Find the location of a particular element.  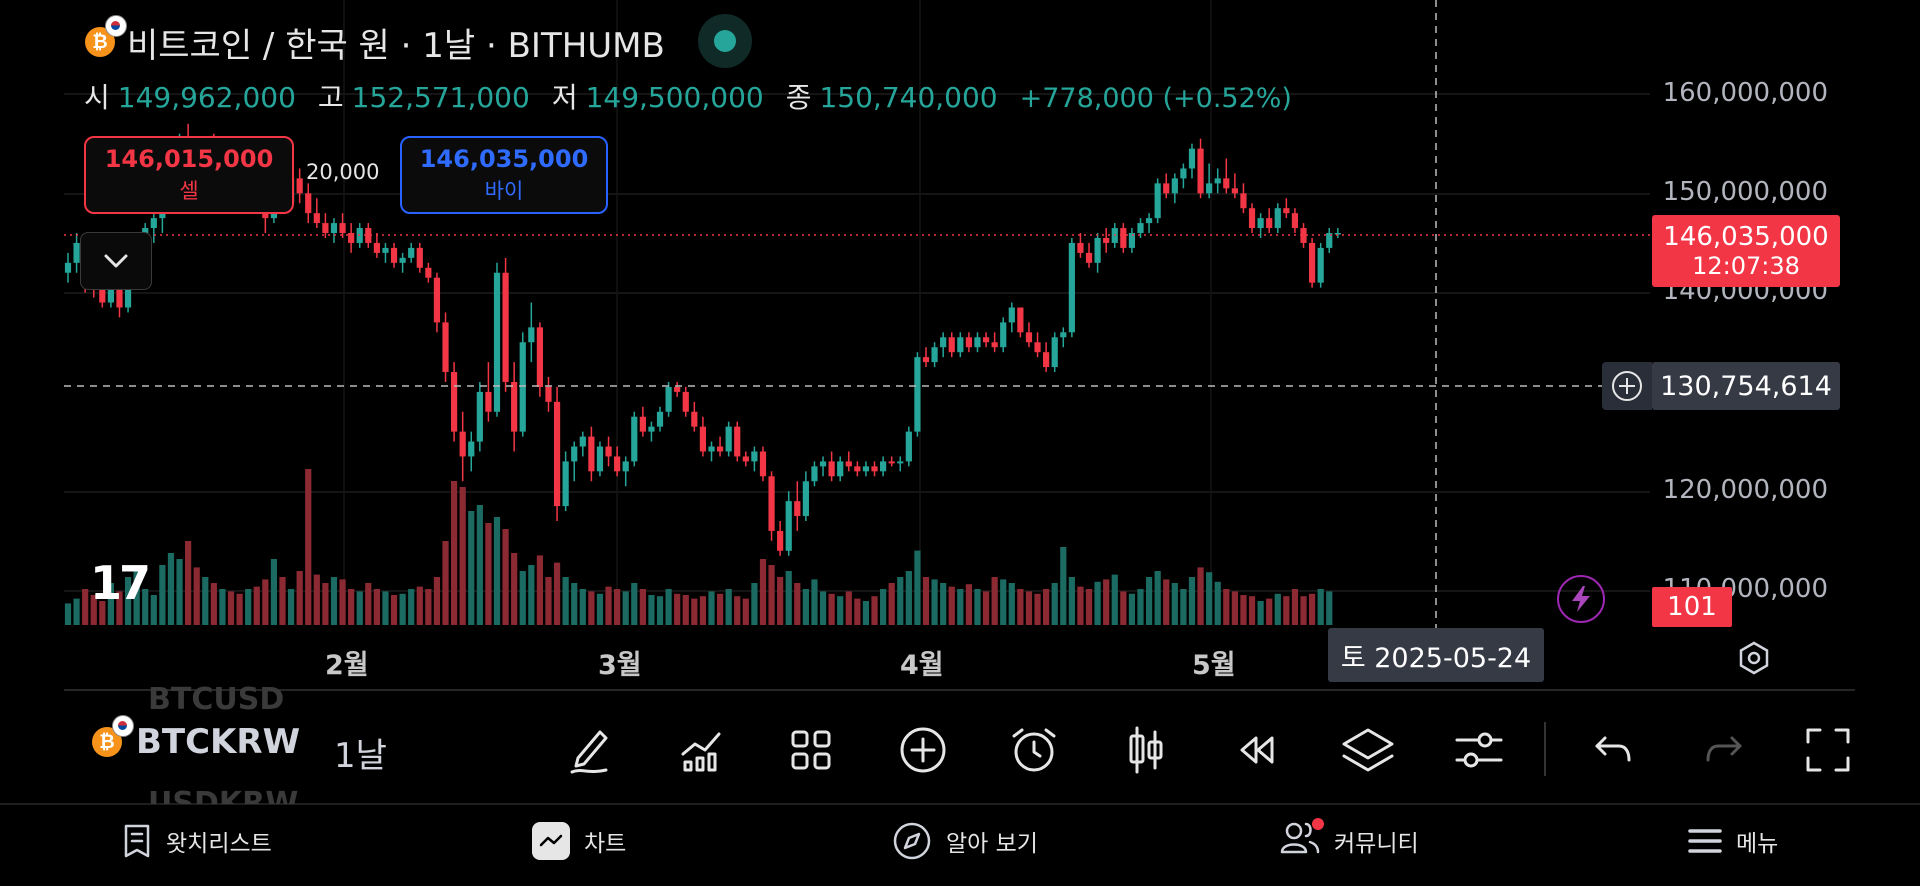

rewind-icon is located at coordinates (1257, 750).